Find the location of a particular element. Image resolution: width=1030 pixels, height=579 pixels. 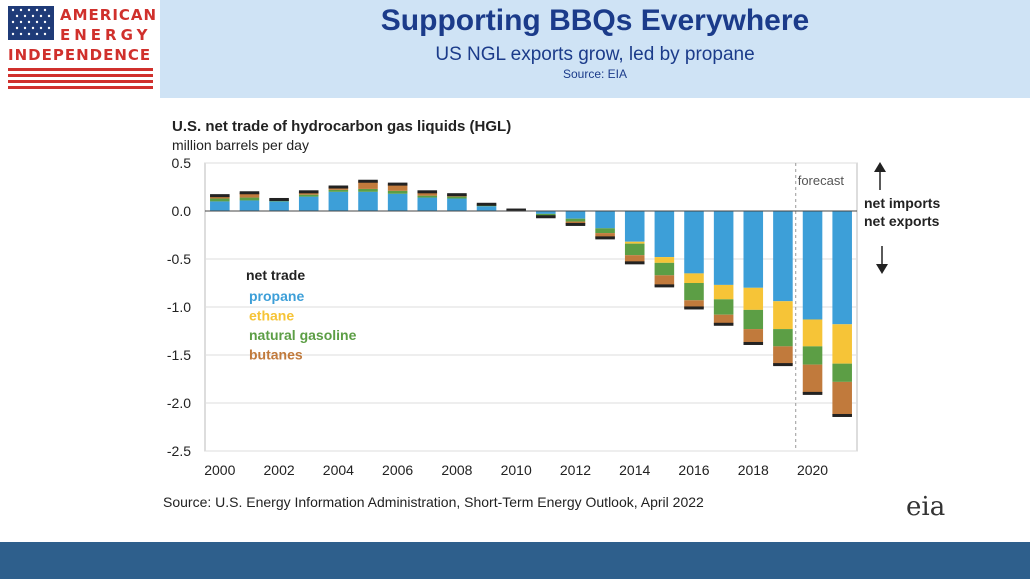

bar-natural-gasoline-2019 is located at coordinates (783, 338).